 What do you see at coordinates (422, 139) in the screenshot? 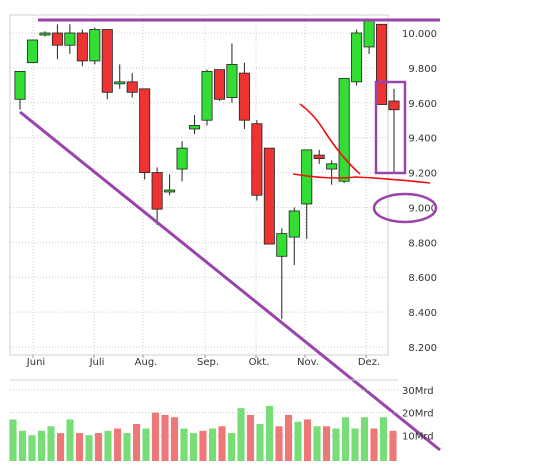
I see `y-tick-label: 9.400` at bounding box center [422, 139].